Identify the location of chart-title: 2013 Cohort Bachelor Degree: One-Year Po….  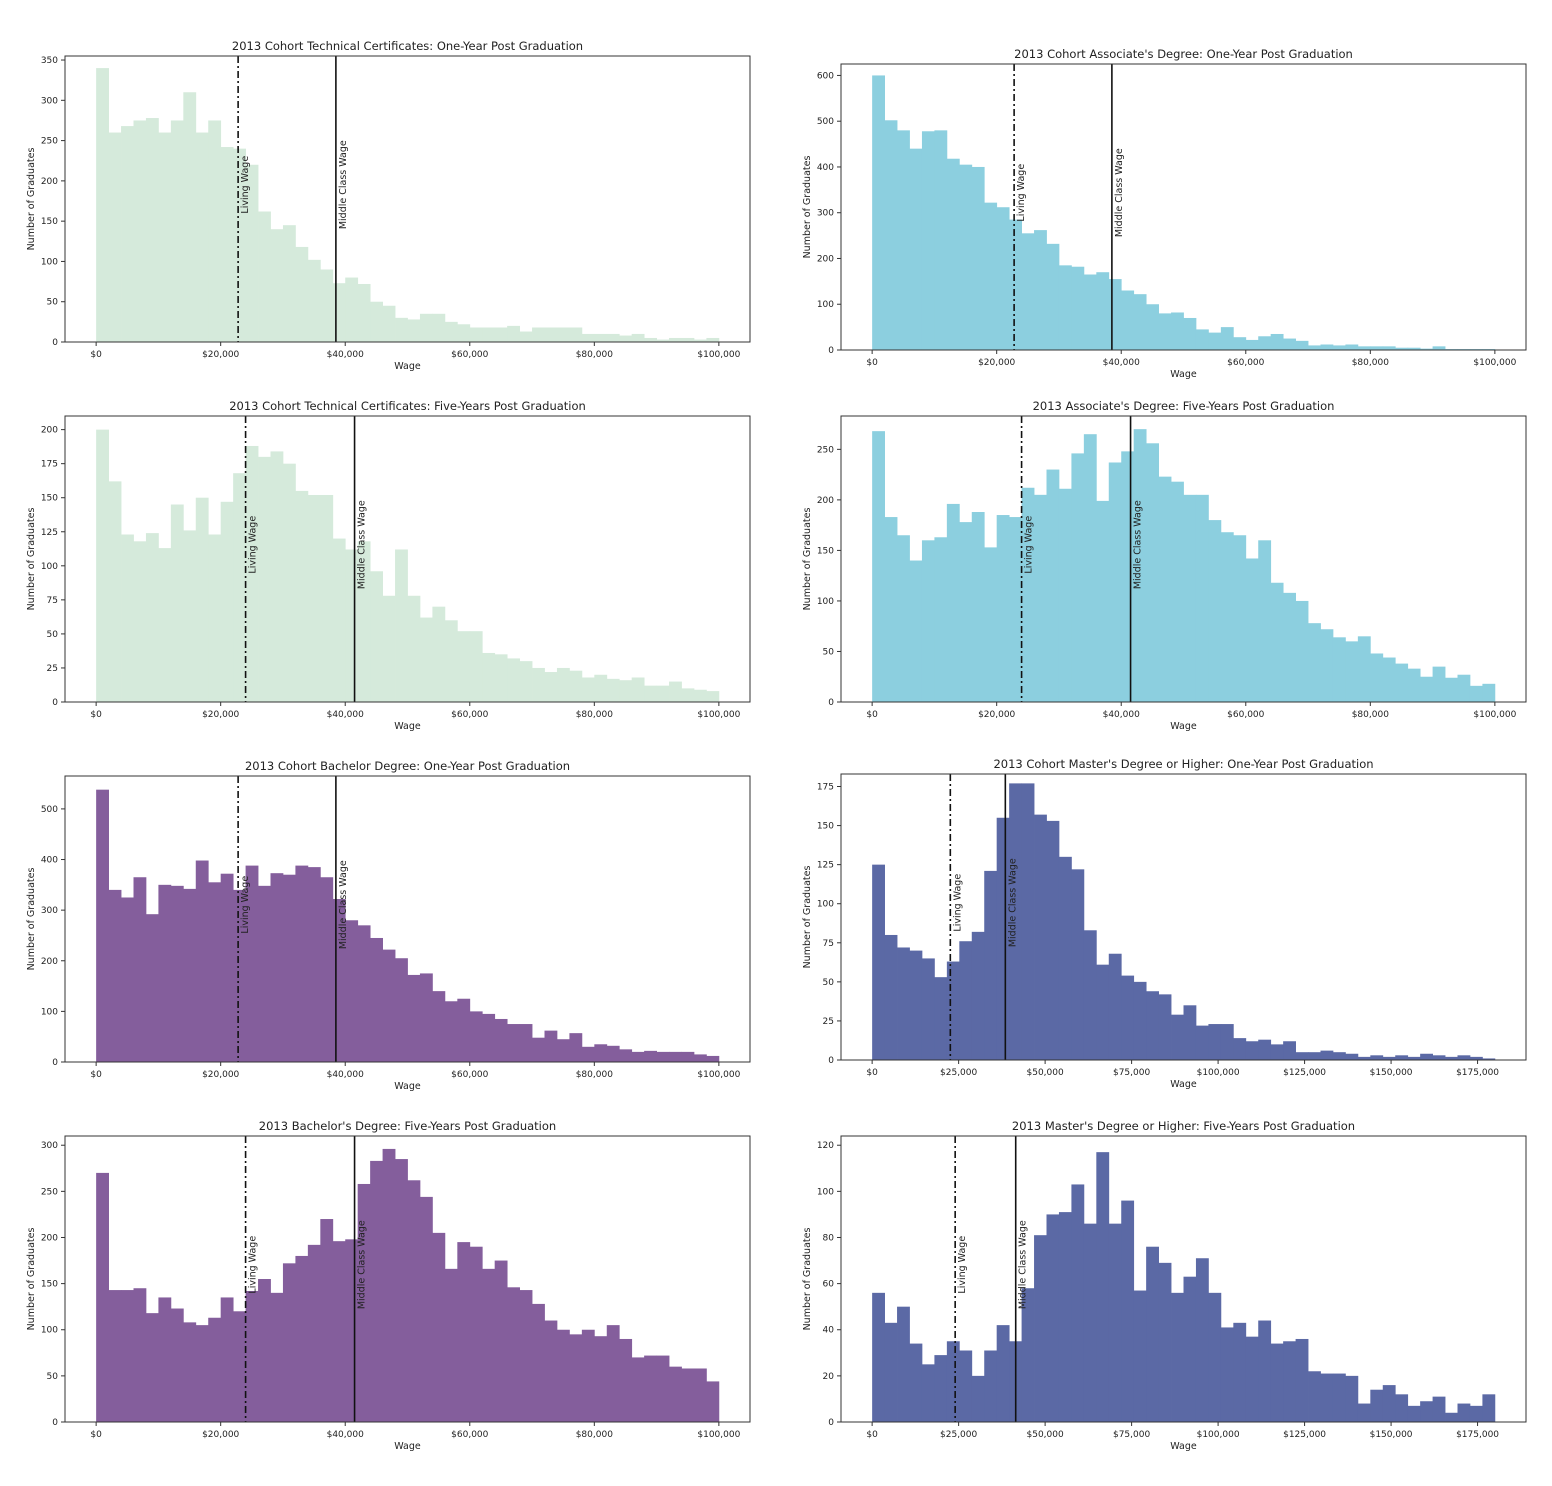
(407, 766).